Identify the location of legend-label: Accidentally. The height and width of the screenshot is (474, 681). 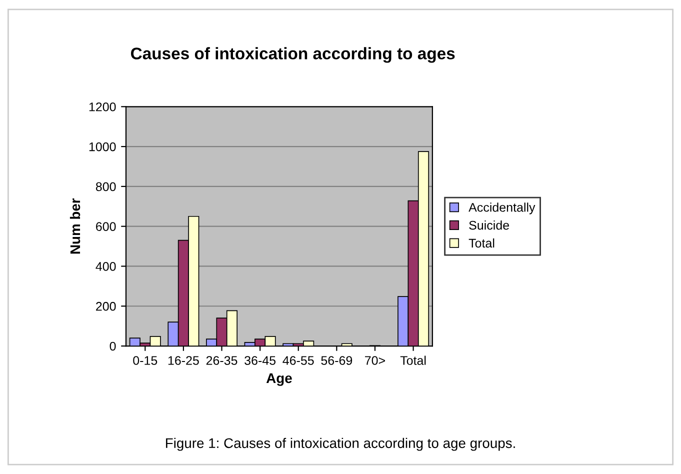
(502, 208).